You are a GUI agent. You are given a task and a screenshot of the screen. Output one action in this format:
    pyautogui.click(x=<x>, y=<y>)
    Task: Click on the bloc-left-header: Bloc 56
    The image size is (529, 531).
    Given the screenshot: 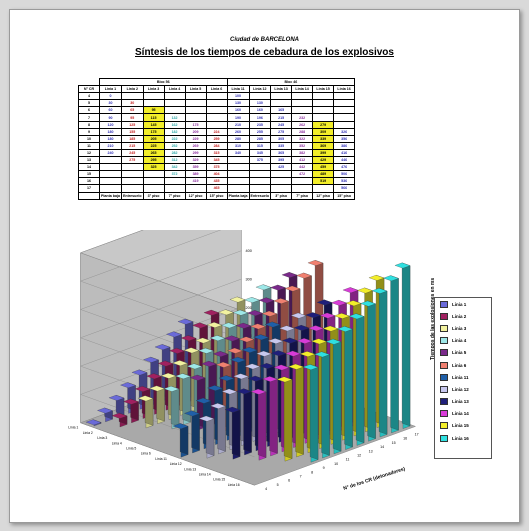 What is the action you would take?
    pyautogui.click(x=163, y=82)
    